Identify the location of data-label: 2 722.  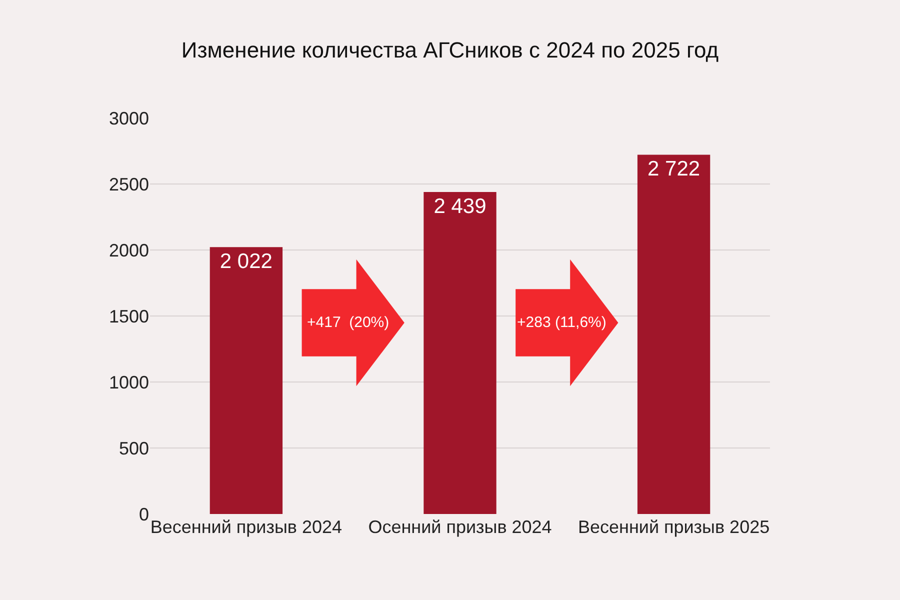
(674, 169).